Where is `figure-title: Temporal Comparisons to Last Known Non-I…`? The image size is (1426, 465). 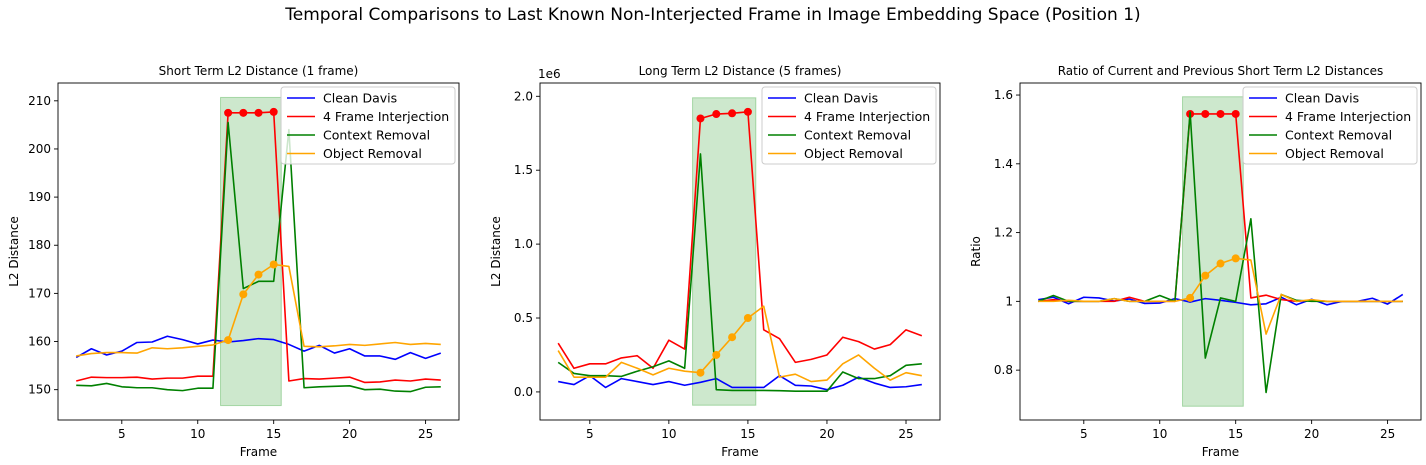 figure-title: Temporal Comparisons to Last Known Non-I… is located at coordinates (713, 15).